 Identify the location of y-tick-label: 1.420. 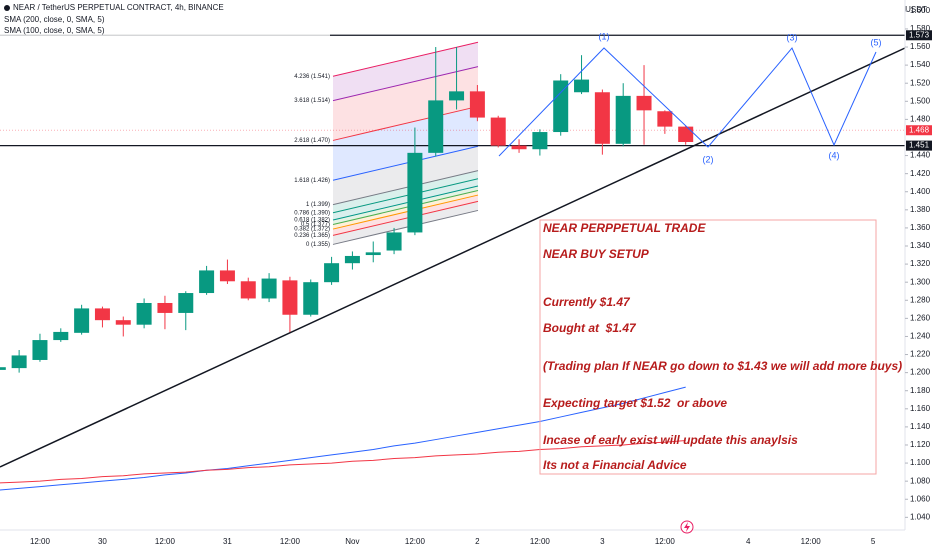
(920, 173).